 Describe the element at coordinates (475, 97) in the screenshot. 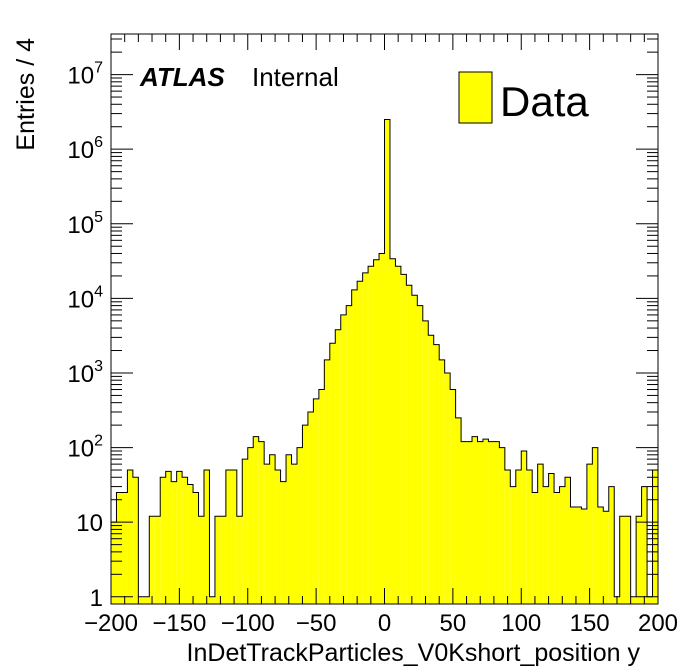

I see `legend-swatch` at that location.